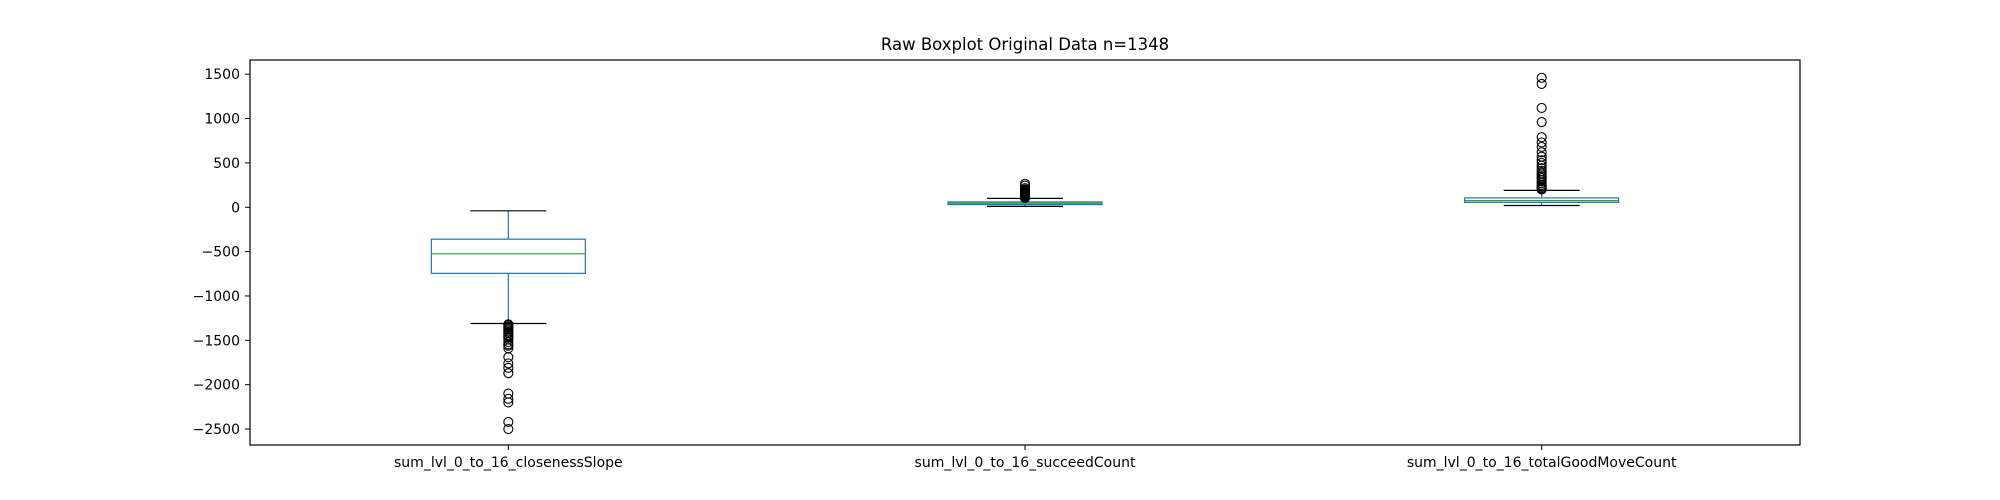 The height and width of the screenshot is (500, 2000). What do you see at coordinates (1542, 463) in the screenshot?
I see `x-category-label: sum_lvl_0_to_16_totalGoodMoveCount` at bounding box center [1542, 463].